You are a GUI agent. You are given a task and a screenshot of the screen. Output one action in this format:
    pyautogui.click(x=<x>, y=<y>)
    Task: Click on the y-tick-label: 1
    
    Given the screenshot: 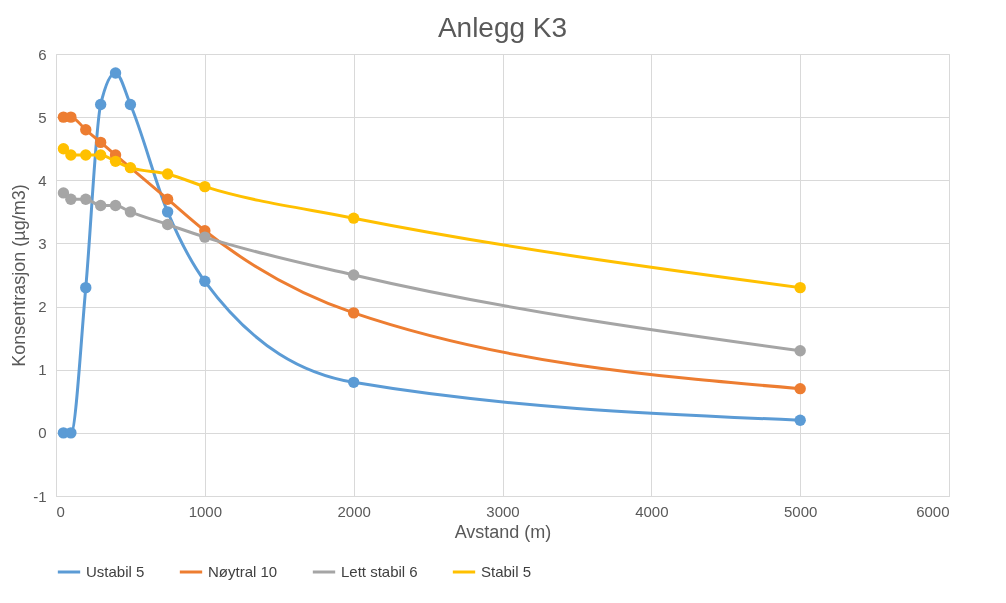 What is the action you would take?
    pyautogui.click(x=42, y=370)
    